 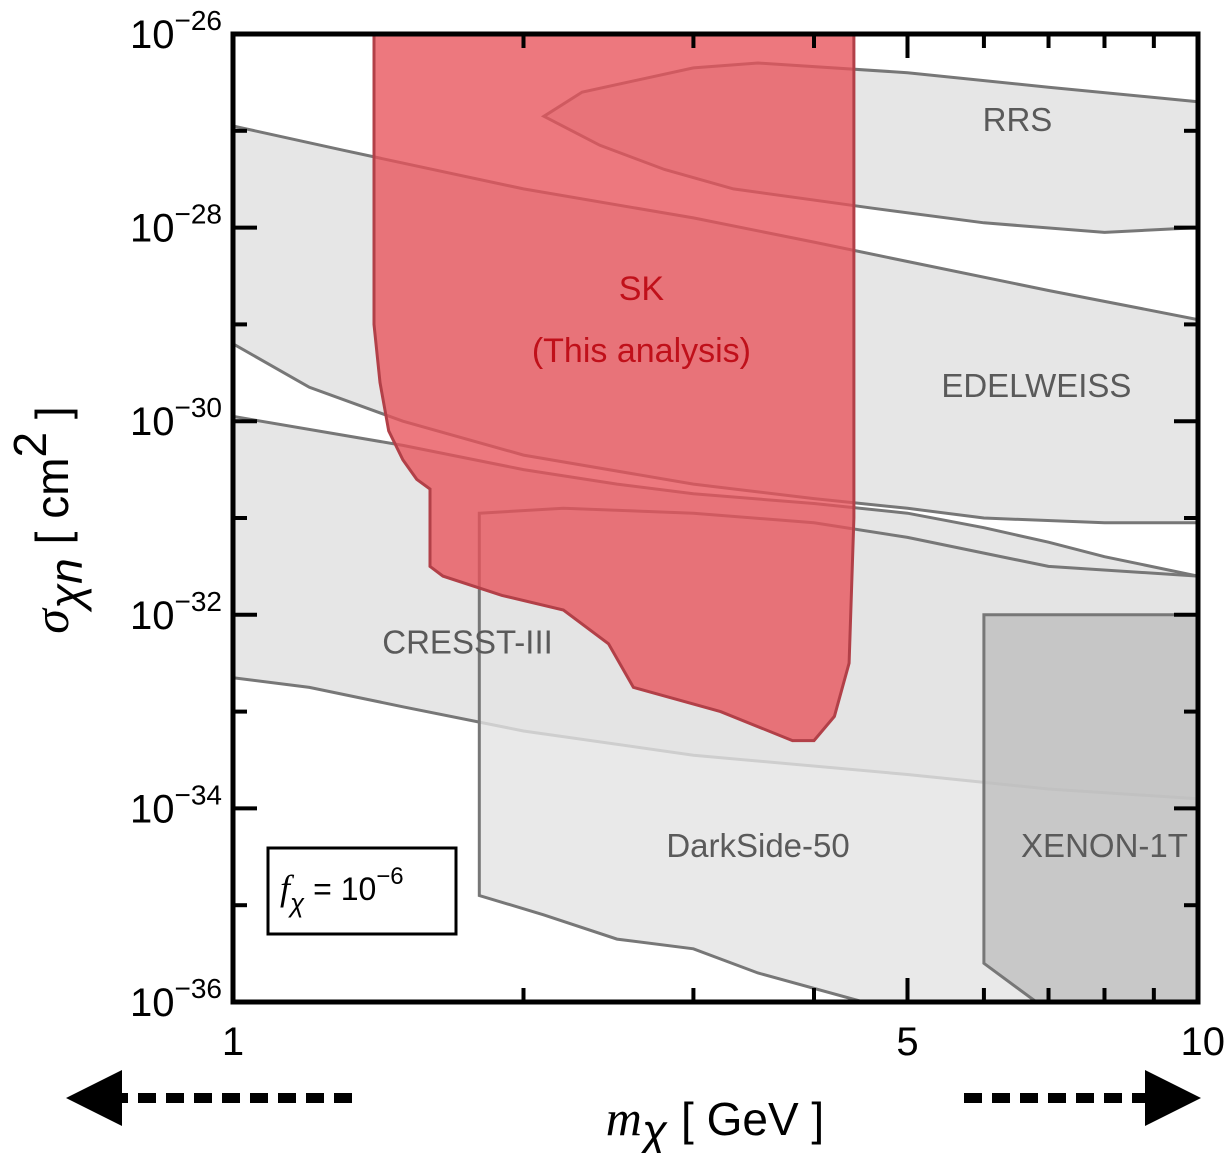 I want to click on inset-box: fχ = 10−6, so click(x=362, y=891).